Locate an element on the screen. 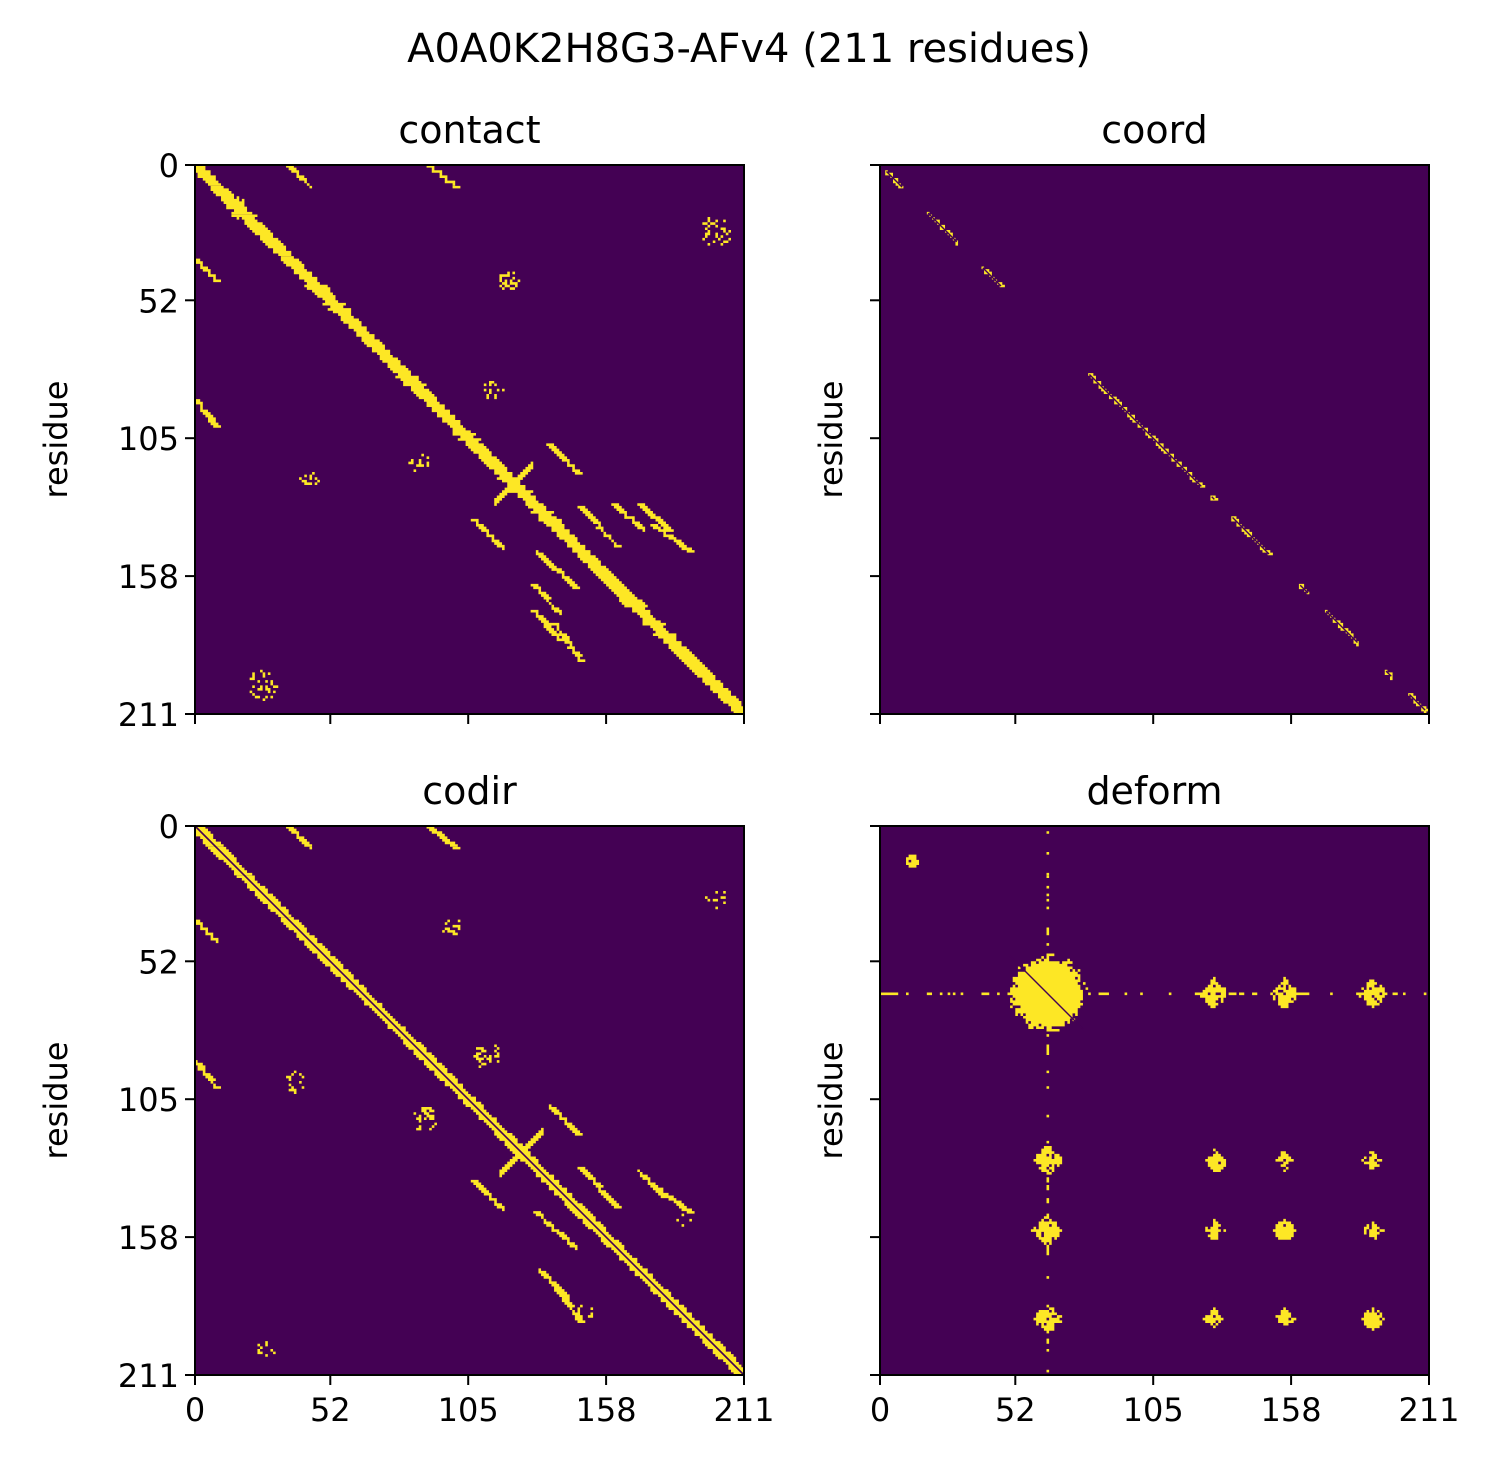  panel-title: deform is located at coordinates (1154, 791).